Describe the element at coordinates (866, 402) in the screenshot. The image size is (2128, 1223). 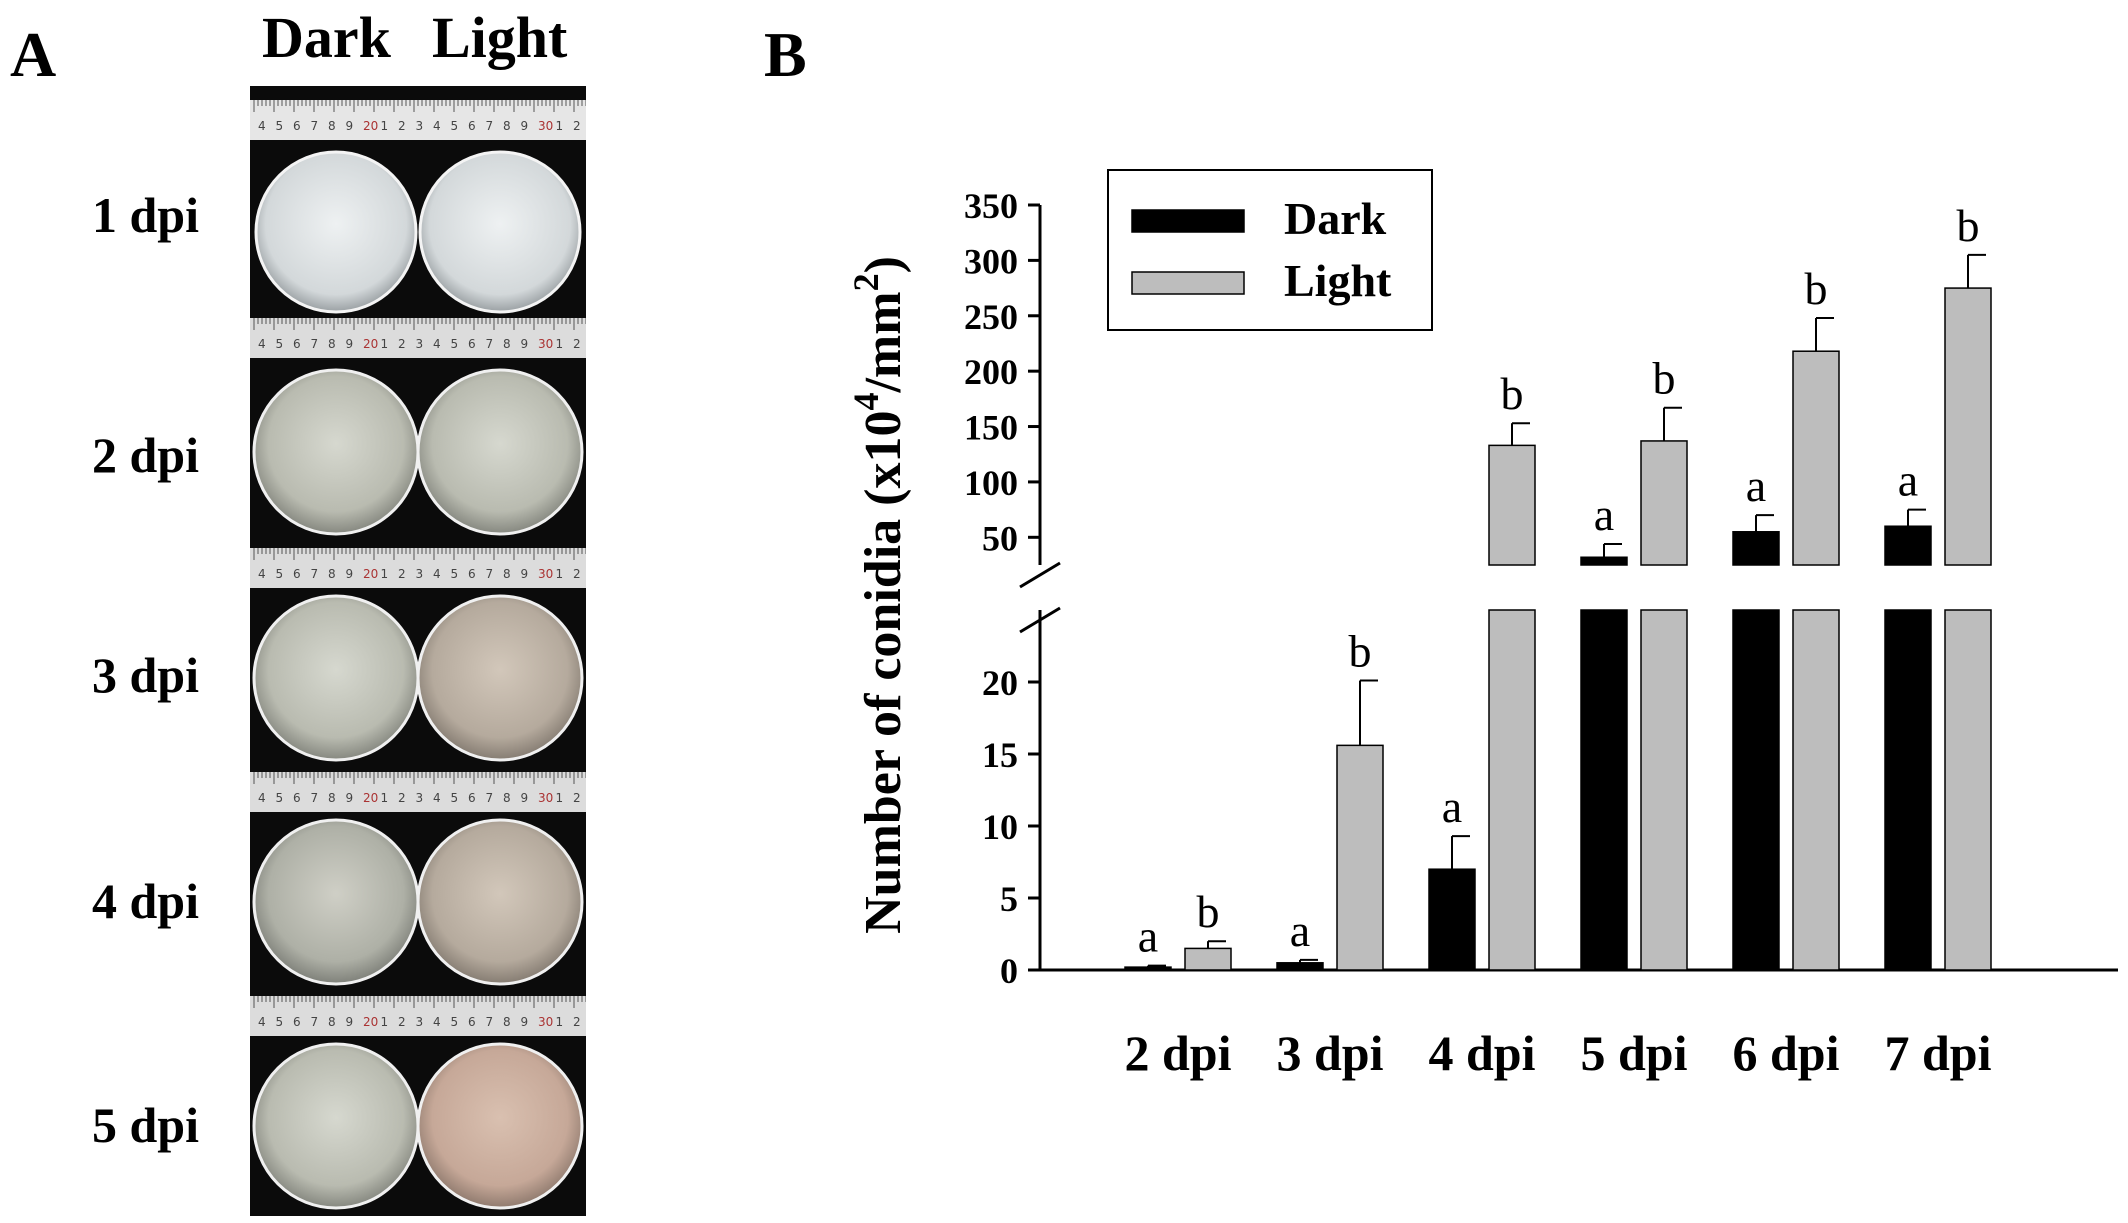
I see `y-axis-label-sup1: 4` at that location.